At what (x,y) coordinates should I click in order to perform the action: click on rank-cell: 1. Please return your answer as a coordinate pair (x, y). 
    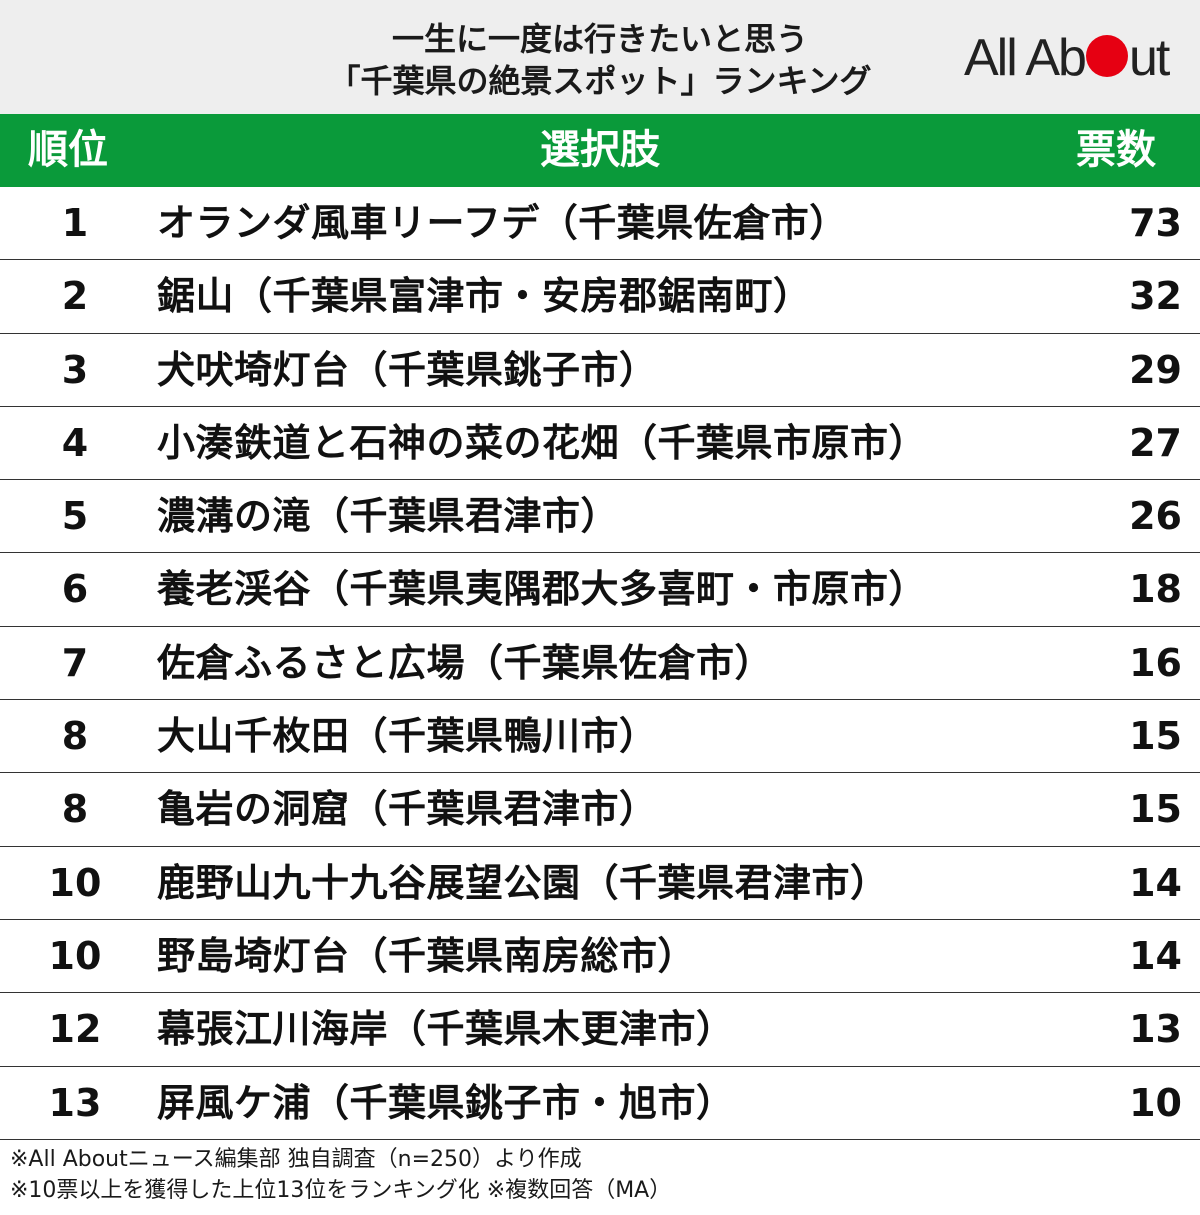
    Looking at the image, I should click on (75, 223).